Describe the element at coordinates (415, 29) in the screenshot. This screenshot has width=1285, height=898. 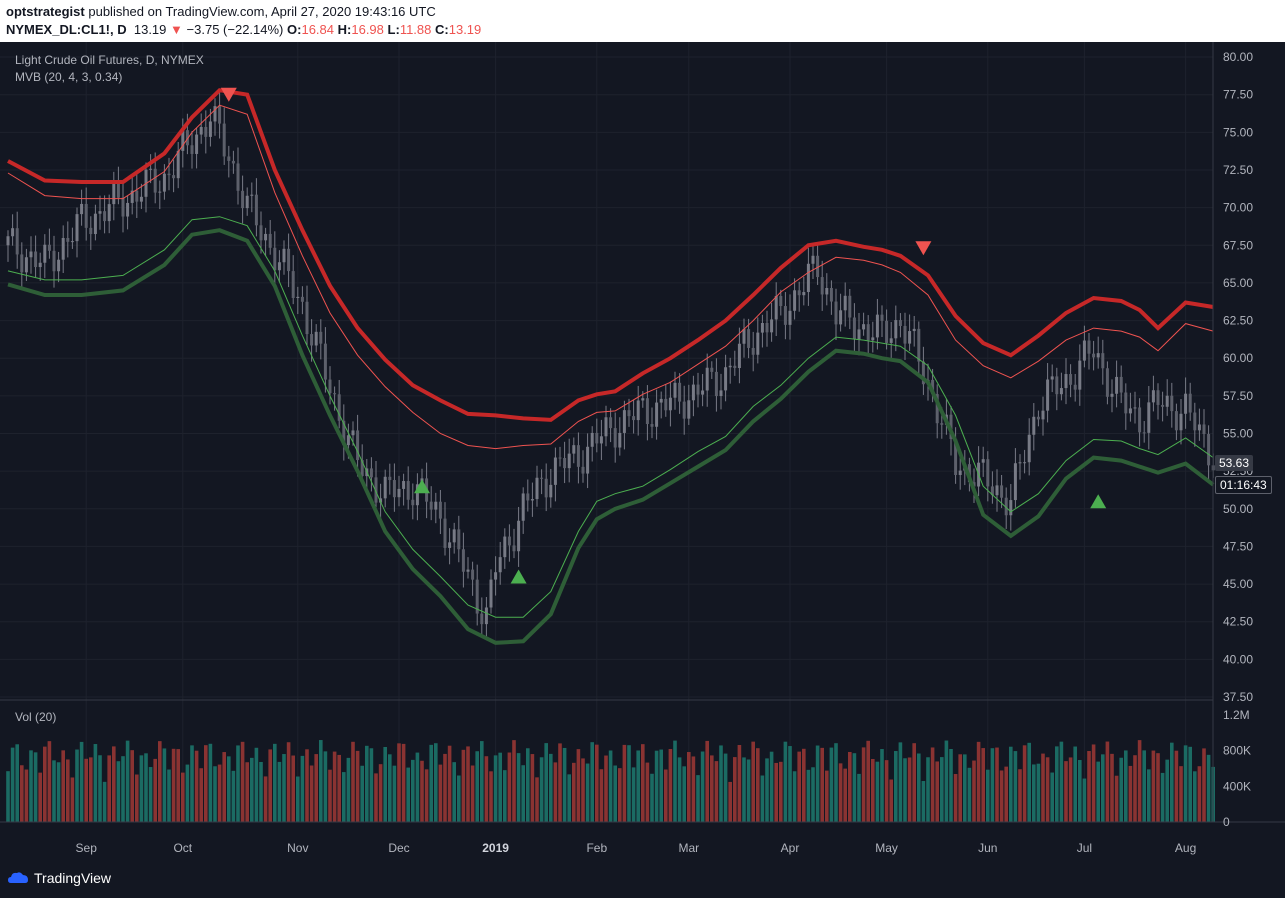
I see `low-value: 11.88` at that location.